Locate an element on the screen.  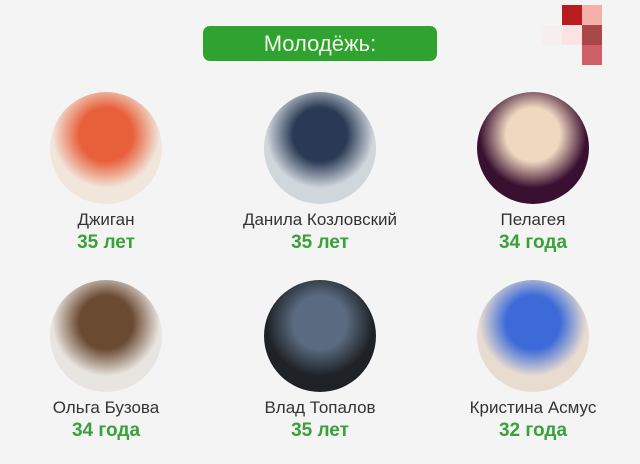
person-card: Пелагея 34 года is located at coordinates (533, 174).